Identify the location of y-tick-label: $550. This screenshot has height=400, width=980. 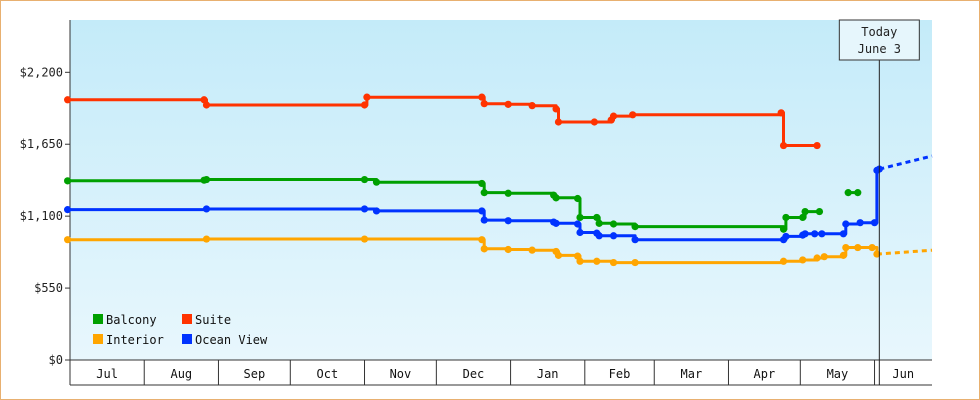
(48, 288).